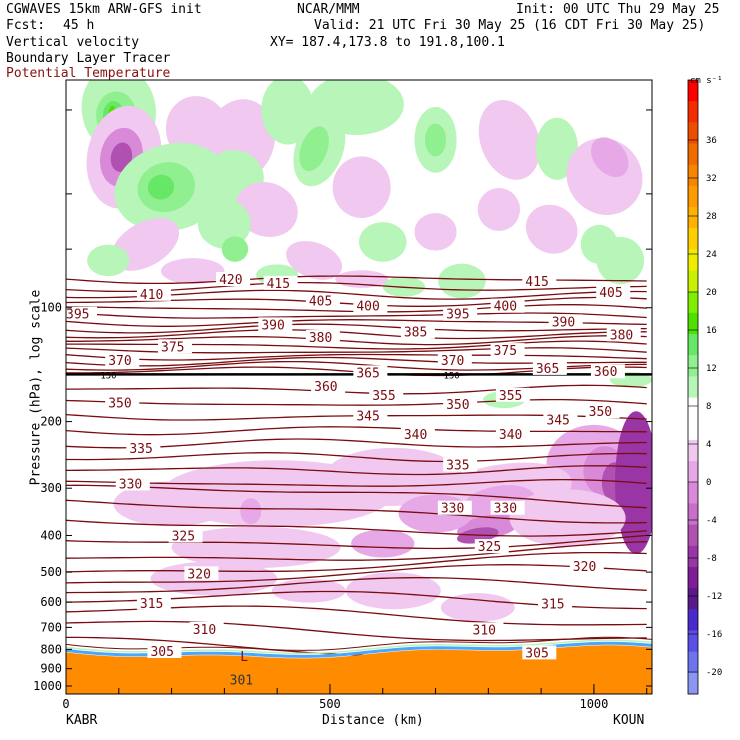 The height and width of the screenshot is (740, 740). I want to click on theta-label-text: 375, so click(505, 351).